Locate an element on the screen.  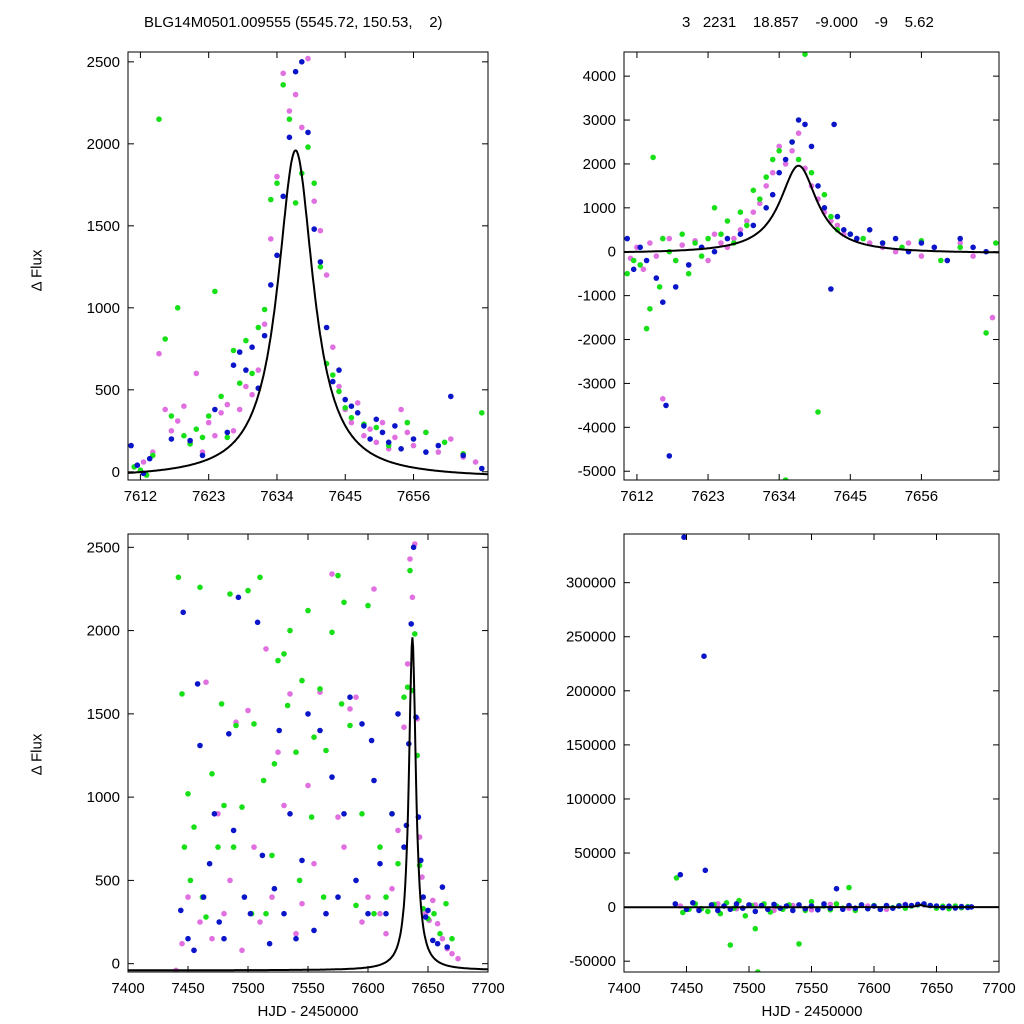
x-tick-label: 7450 is located at coordinates (686, 988).